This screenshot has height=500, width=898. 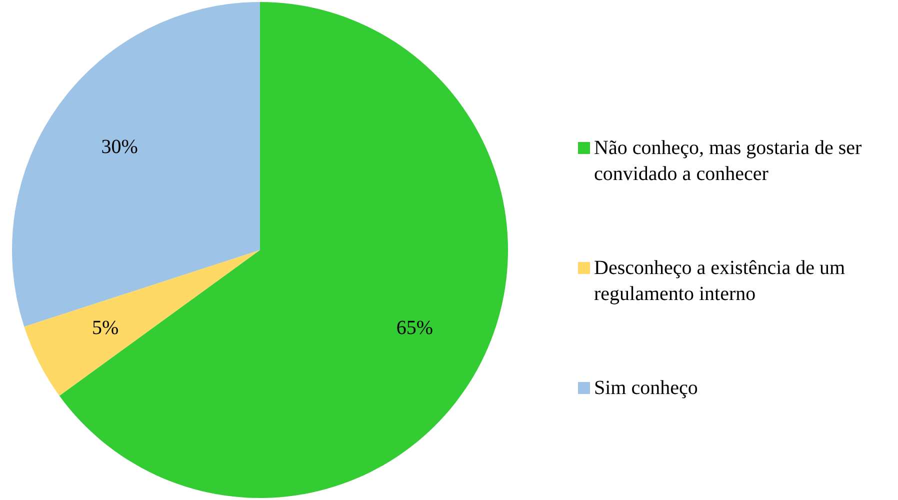 I want to click on data-label: 65%, so click(x=415, y=328).